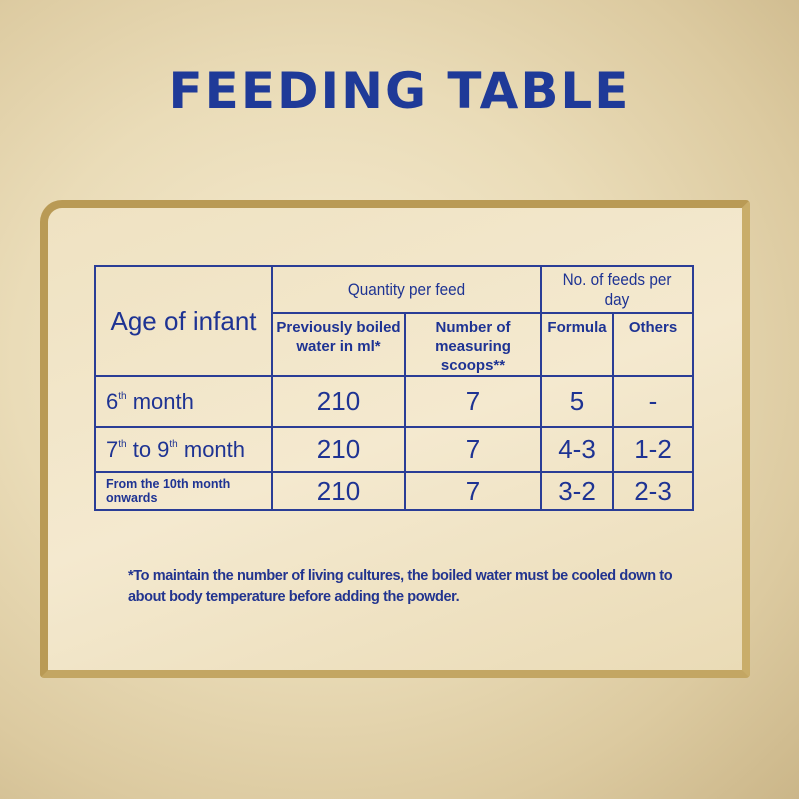 The height and width of the screenshot is (799, 799). What do you see at coordinates (183, 491) in the screenshot?
I see `age-cell: From the 10th month onwards` at bounding box center [183, 491].